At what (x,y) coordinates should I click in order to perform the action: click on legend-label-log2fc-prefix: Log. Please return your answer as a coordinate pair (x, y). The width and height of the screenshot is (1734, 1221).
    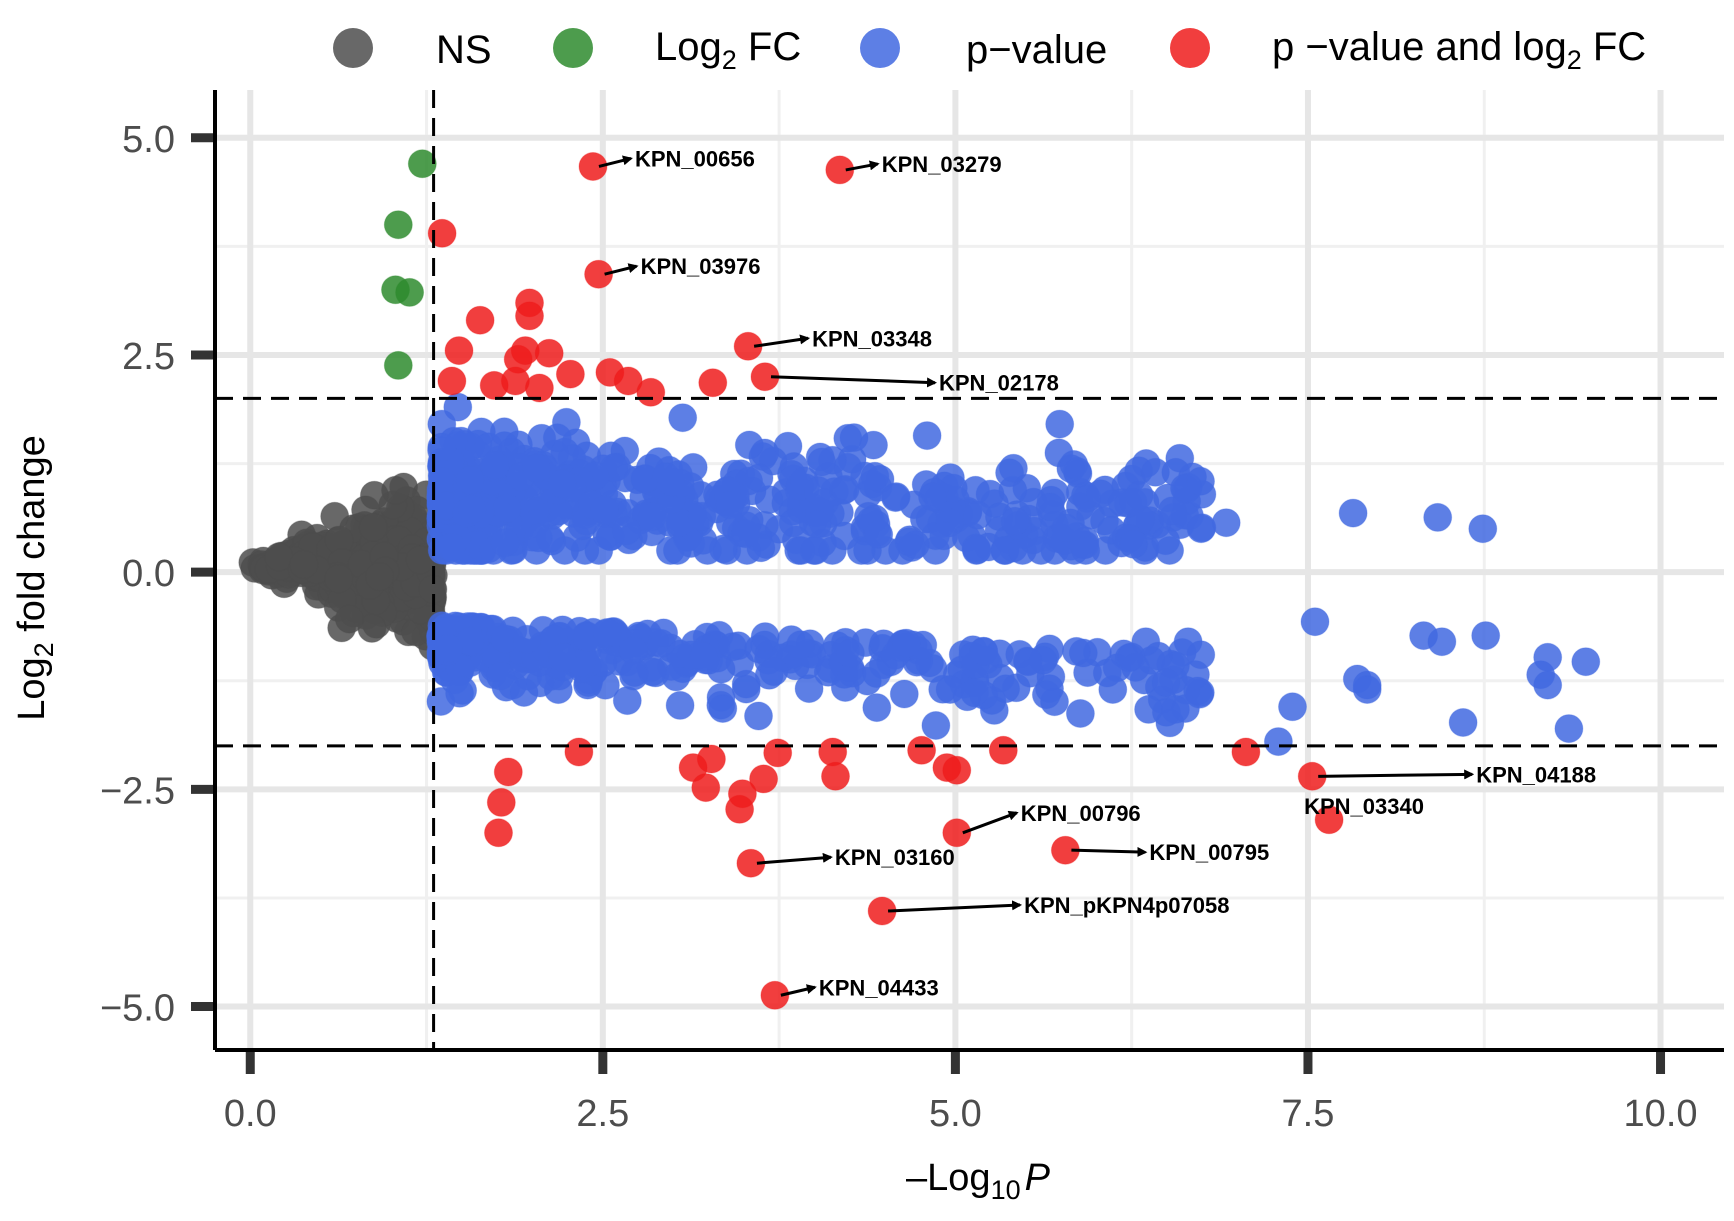
    Looking at the image, I should click on (688, 47).